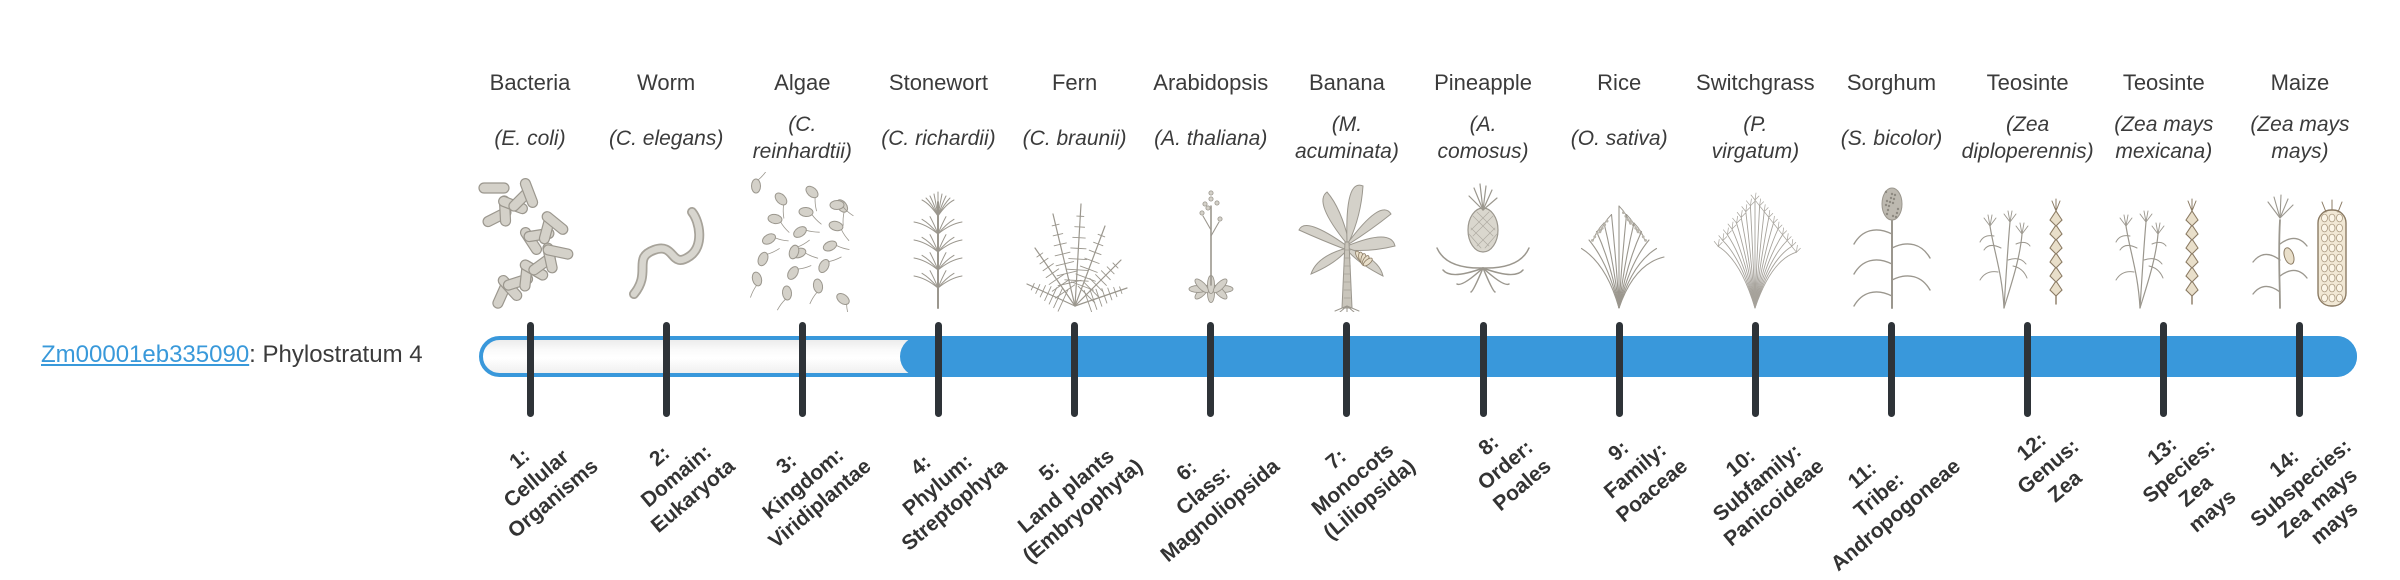 The width and height of the screenshot is (2400, 580). I want to click on arabidopsis-icon, so click(1211, 240).